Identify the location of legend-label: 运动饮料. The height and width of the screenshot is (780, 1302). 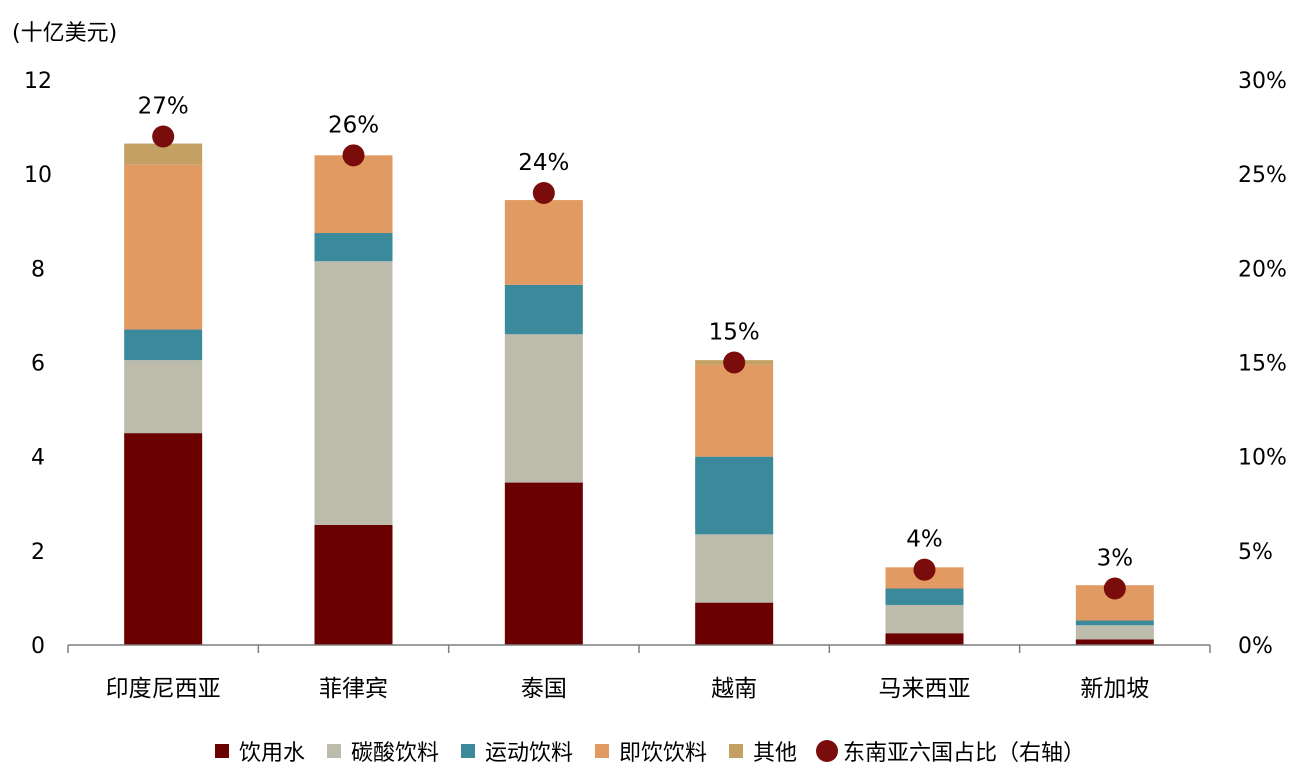
(529, 753).